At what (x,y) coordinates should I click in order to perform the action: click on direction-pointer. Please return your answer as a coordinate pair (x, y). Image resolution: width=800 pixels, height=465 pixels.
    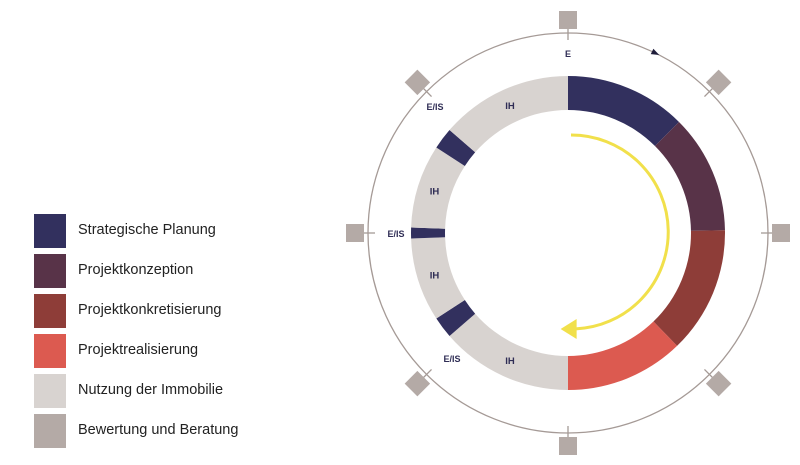
    Looking at the image, I should click on (655, 51).